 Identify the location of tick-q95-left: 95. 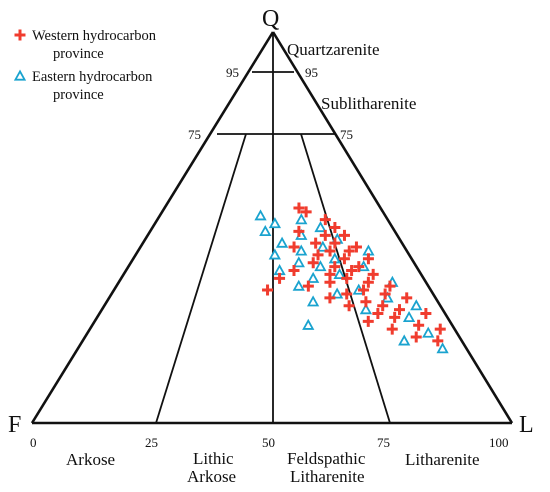
(232, 72).